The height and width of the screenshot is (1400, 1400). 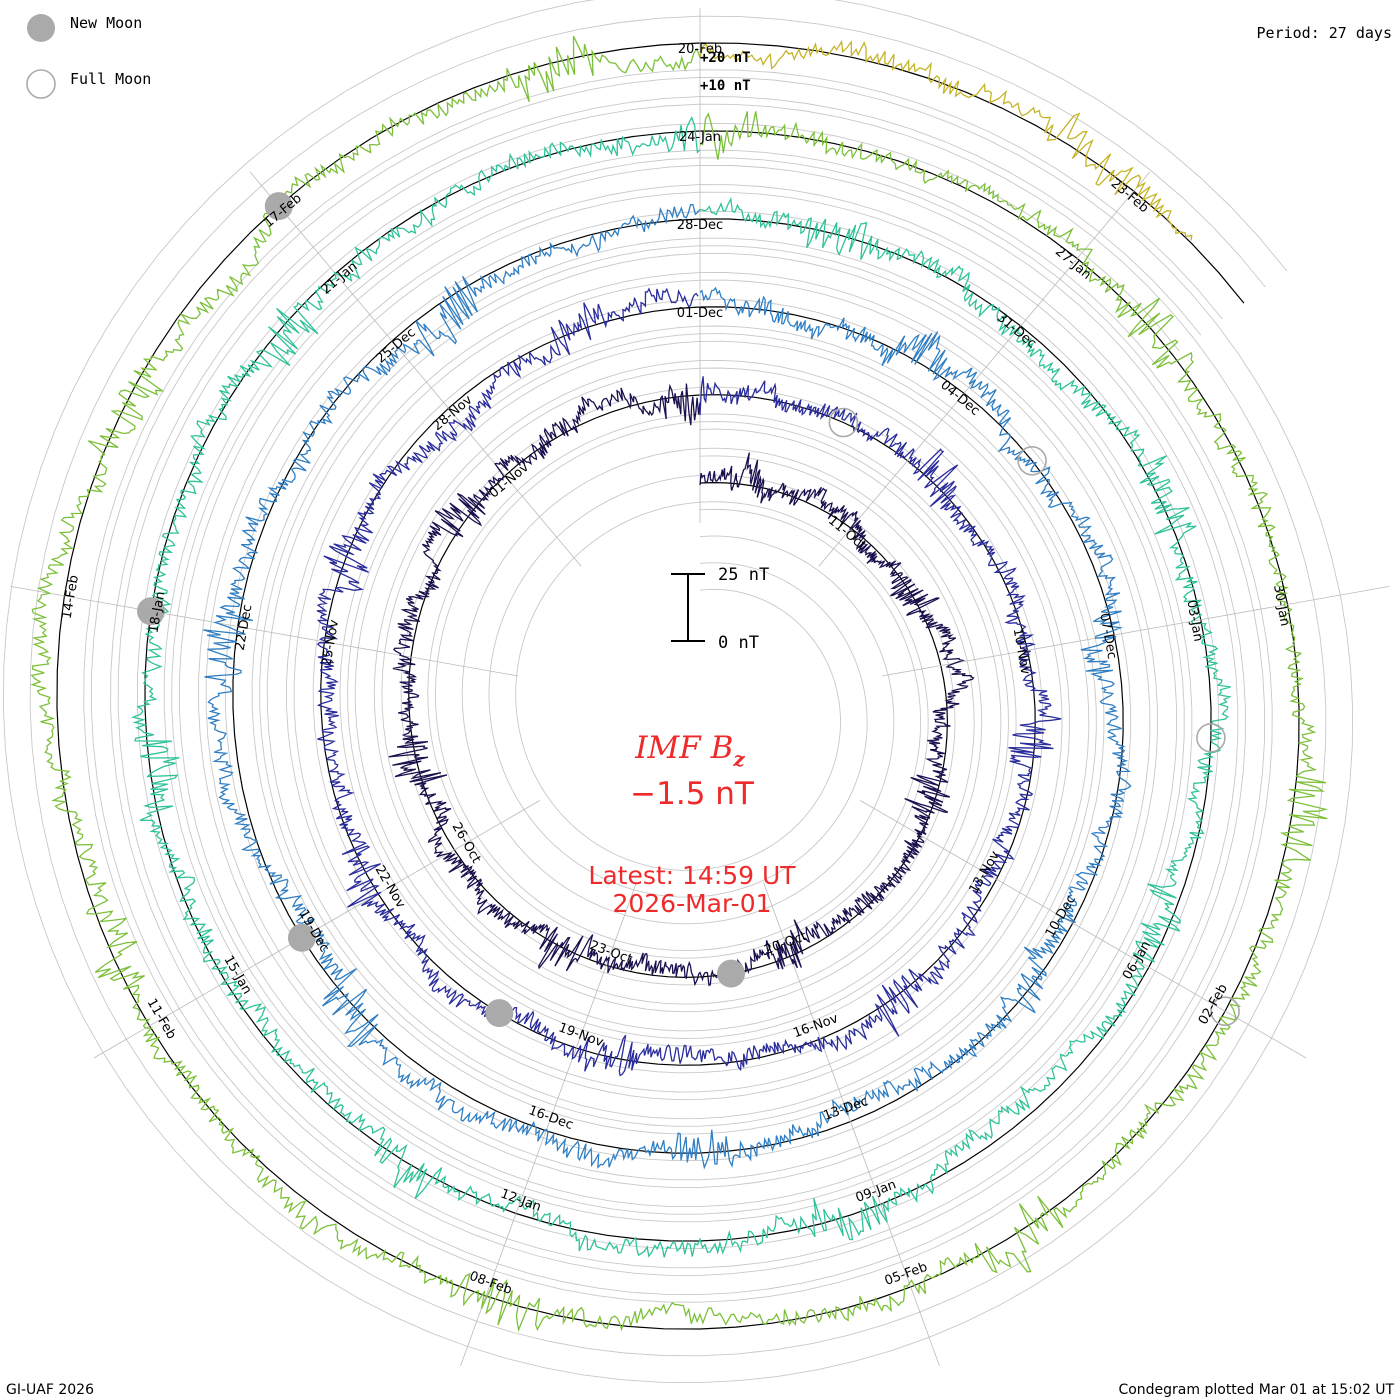 What do you see at coordinates (815, 1026) in the screenshot?
I see `date-label-12: 16-Nov` at bounding box center [815, 1026].